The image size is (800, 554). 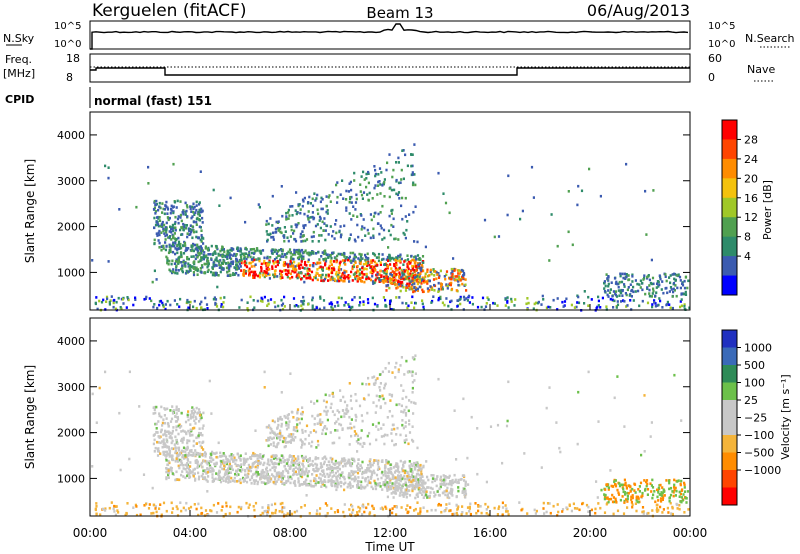 I want to click on power-ytick-label: 1000, so click(x=71, y=272).